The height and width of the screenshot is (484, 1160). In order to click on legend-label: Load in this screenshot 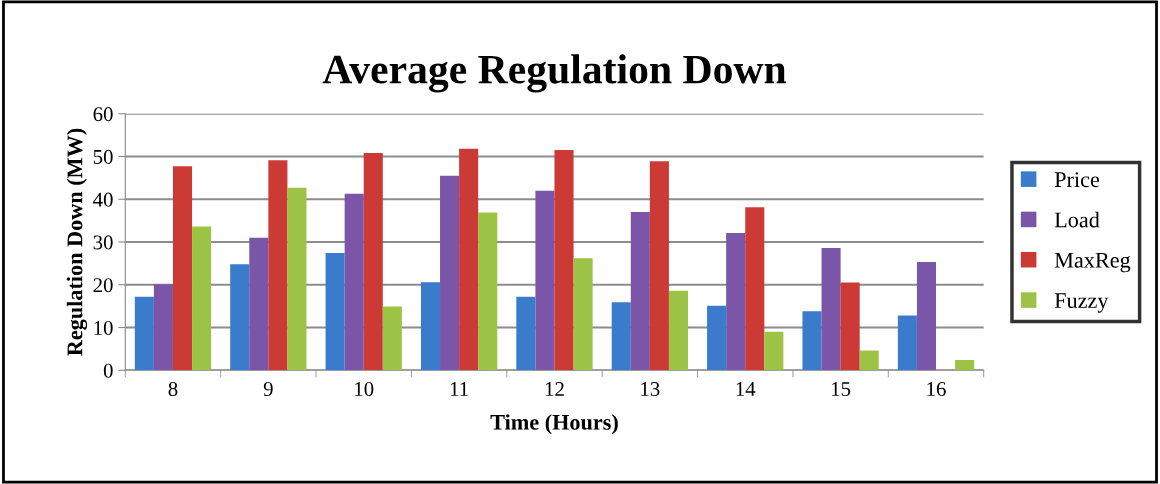, I will do `click(1077, 219)`.